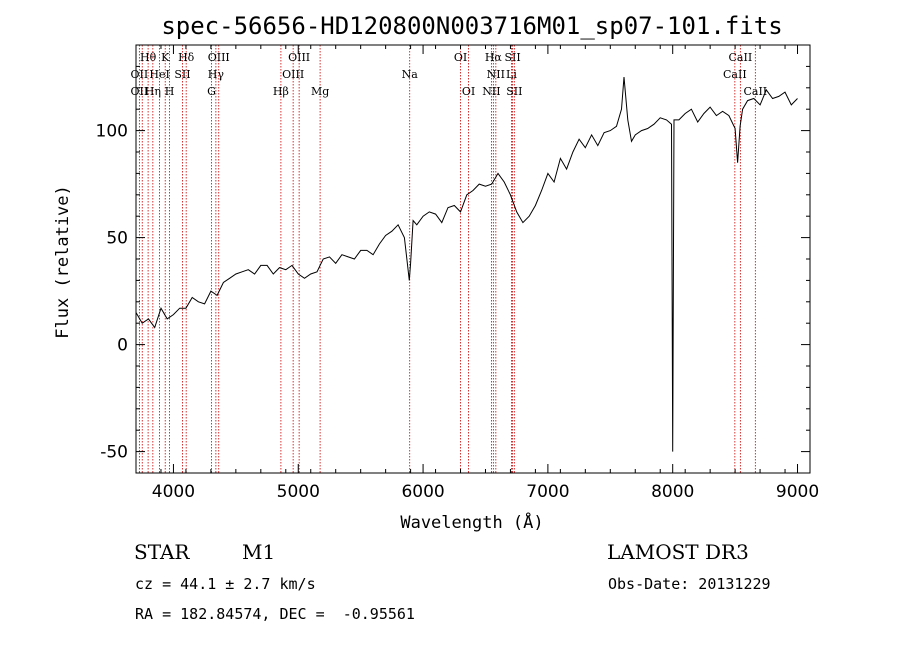 This screenshot has height=649, width=900. I want to click on survey-name: LAMOST DR3, so click(678, 552).